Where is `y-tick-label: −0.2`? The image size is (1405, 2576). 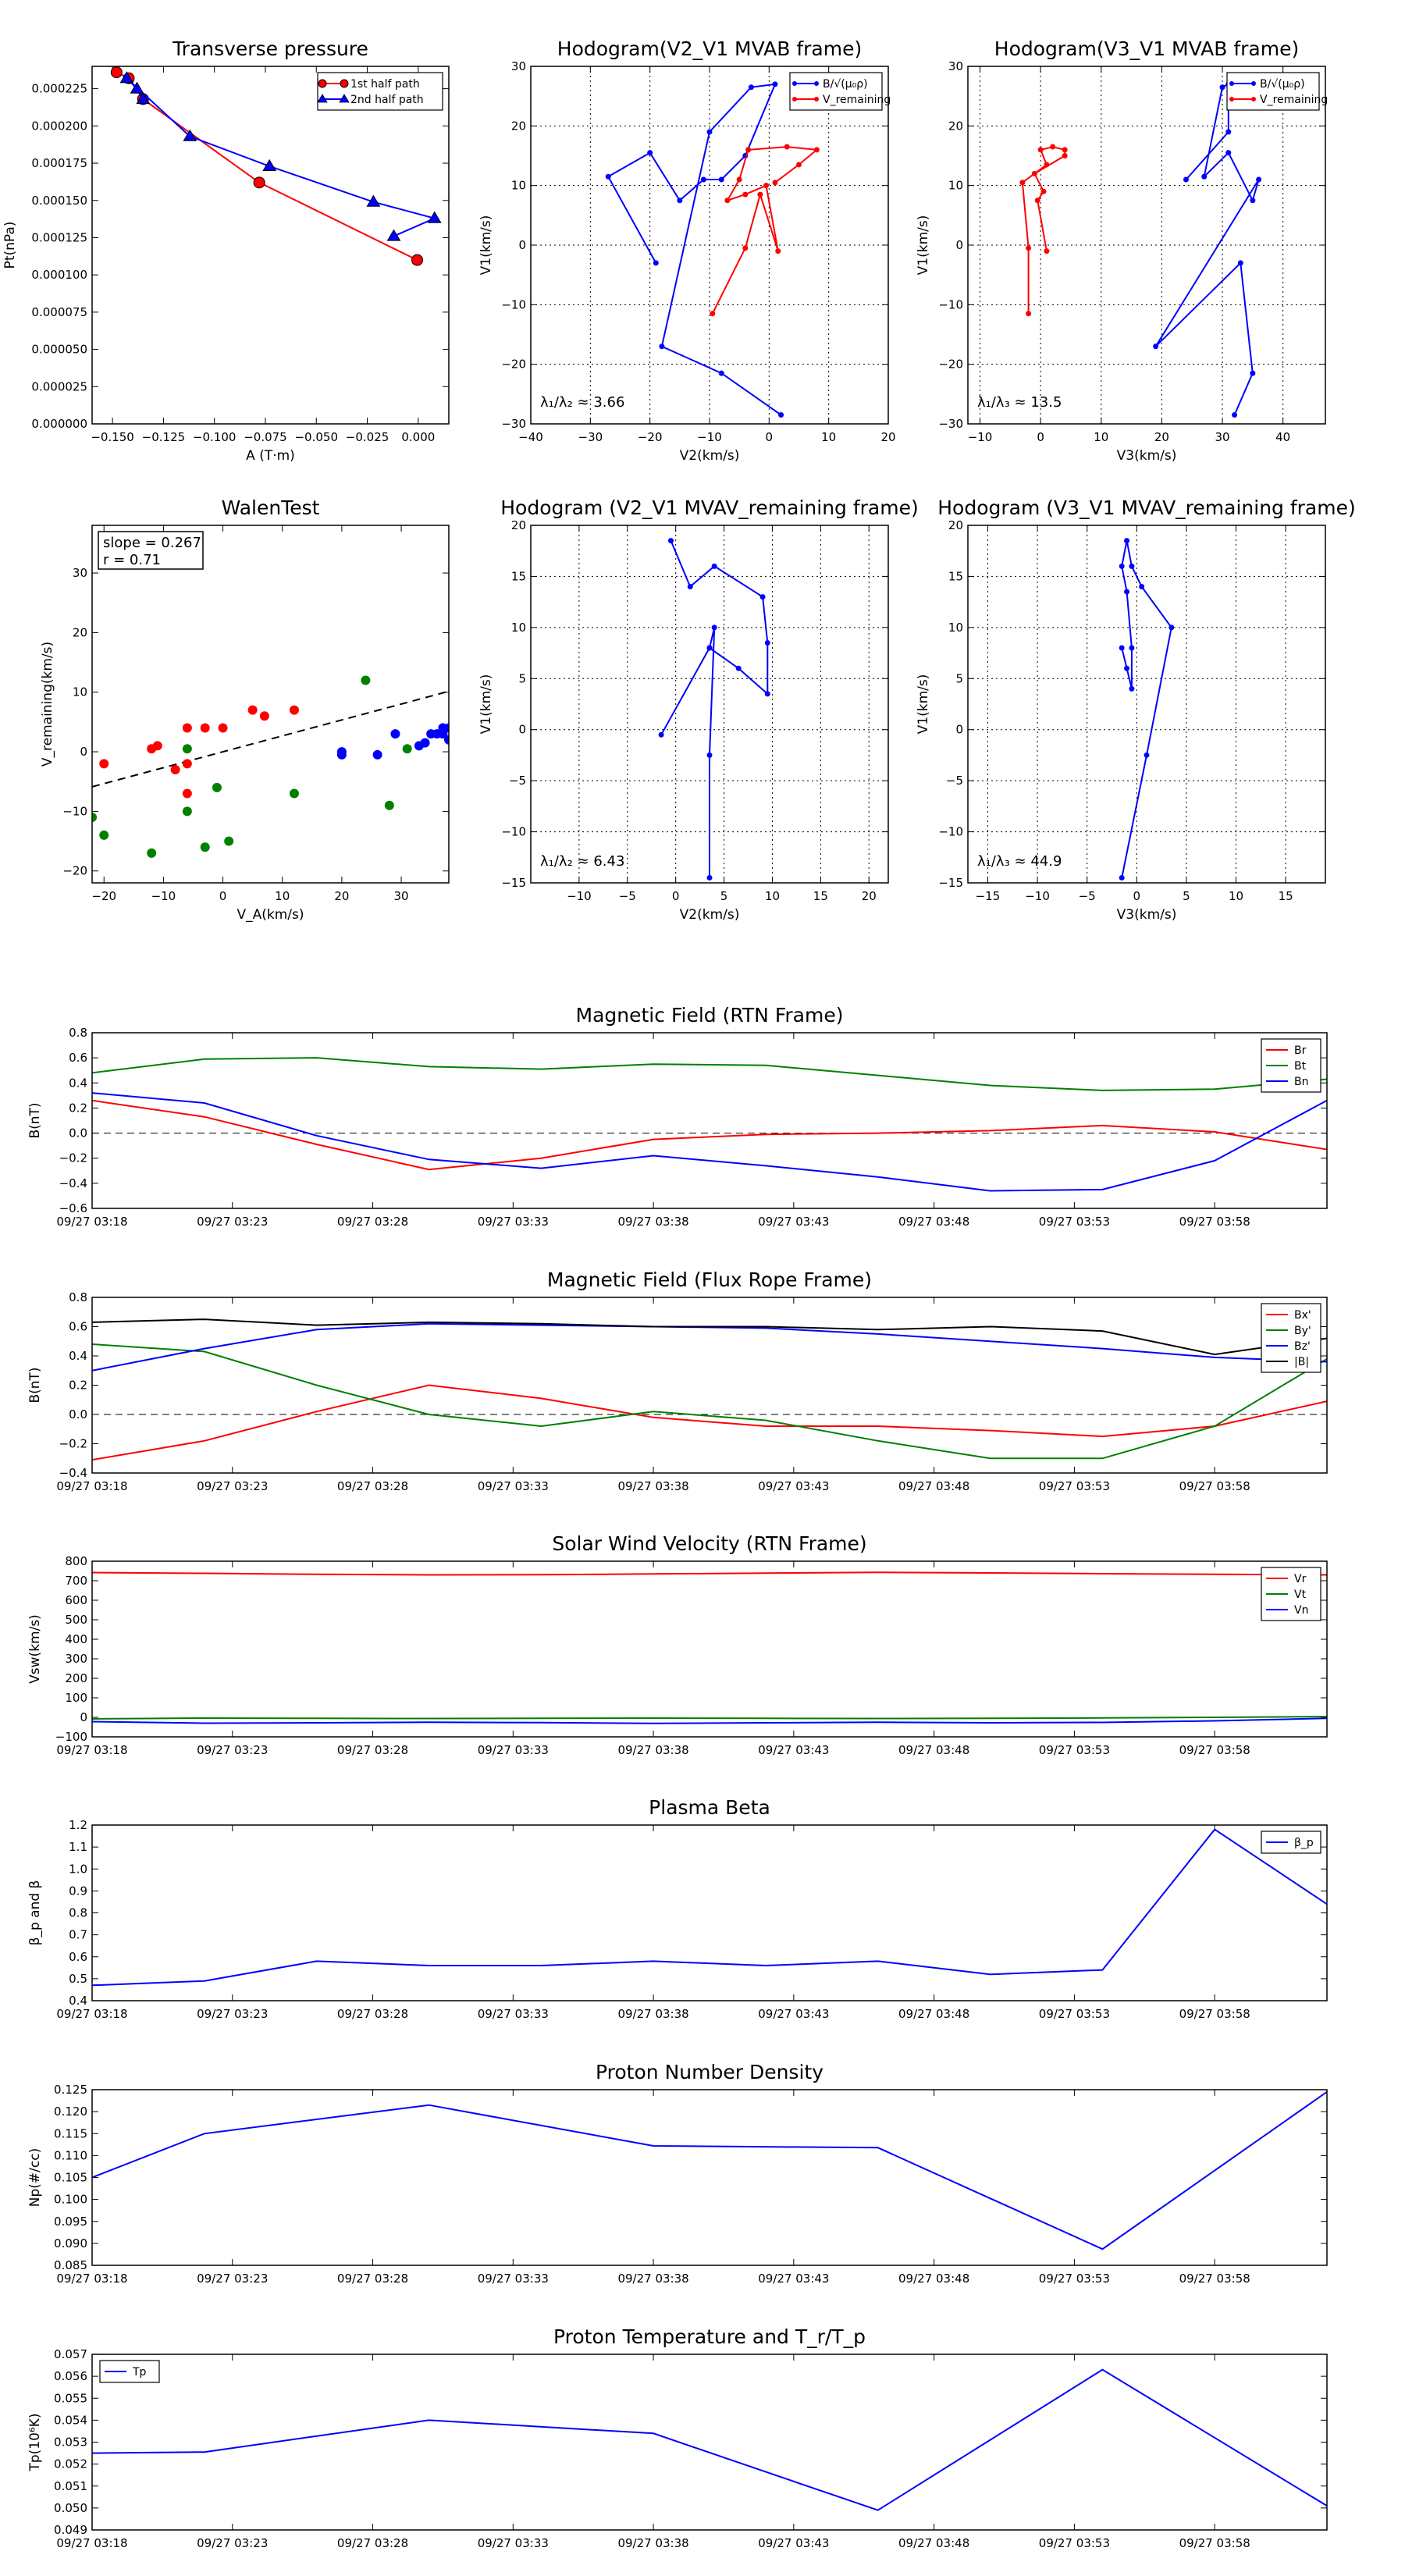
y-tick-label: −0.2 is located at coordinates (73, 1158).